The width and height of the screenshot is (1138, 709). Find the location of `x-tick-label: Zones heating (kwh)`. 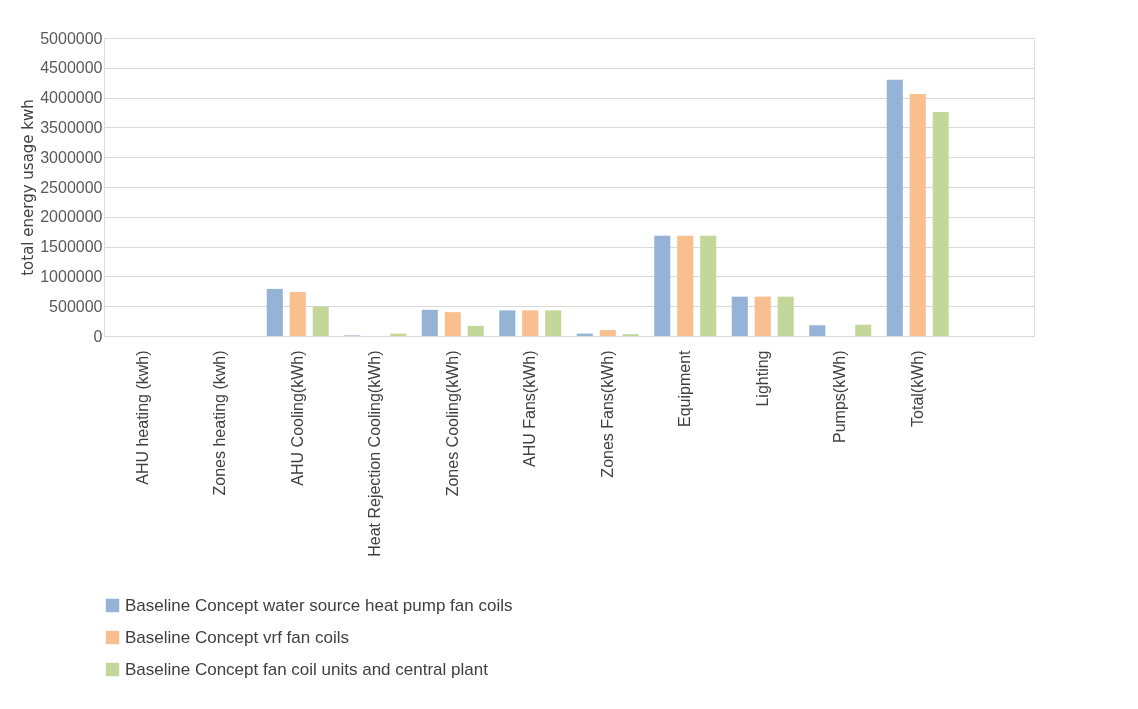

x-tick-label: Zones heating (kwh) is located at coordinates (220, 423).